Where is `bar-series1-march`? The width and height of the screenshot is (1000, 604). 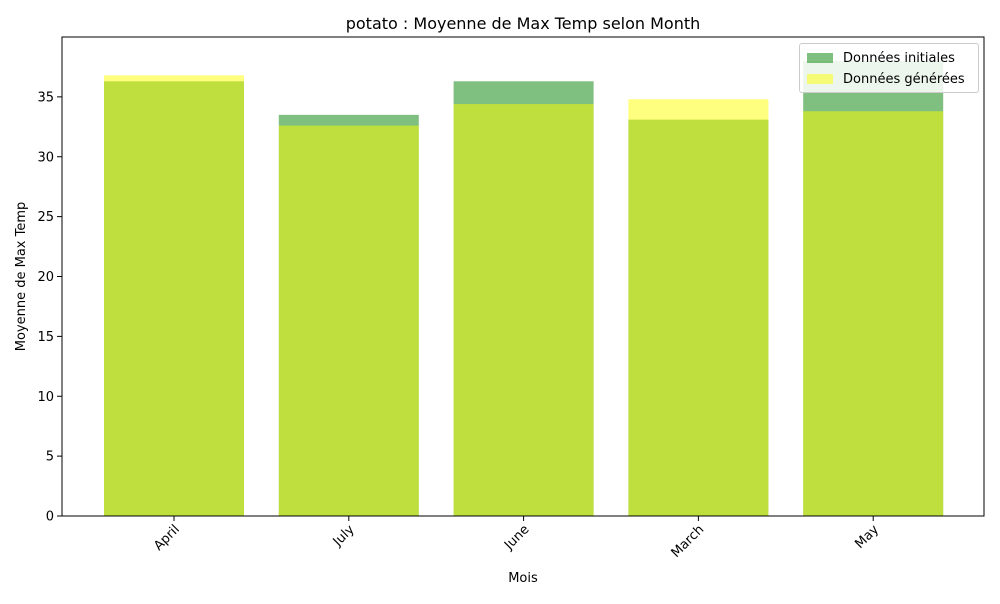 bar-series1-march is located at coordinates (698, 308).